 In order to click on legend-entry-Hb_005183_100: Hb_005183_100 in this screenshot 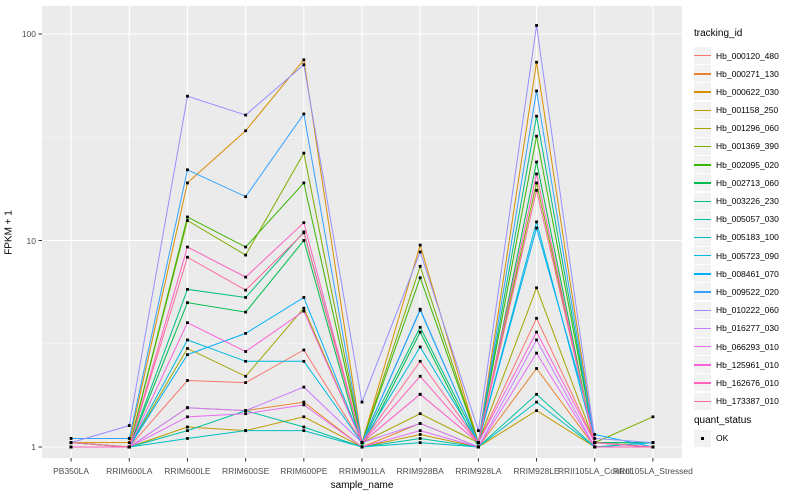, I will do `click(746, 237)`.